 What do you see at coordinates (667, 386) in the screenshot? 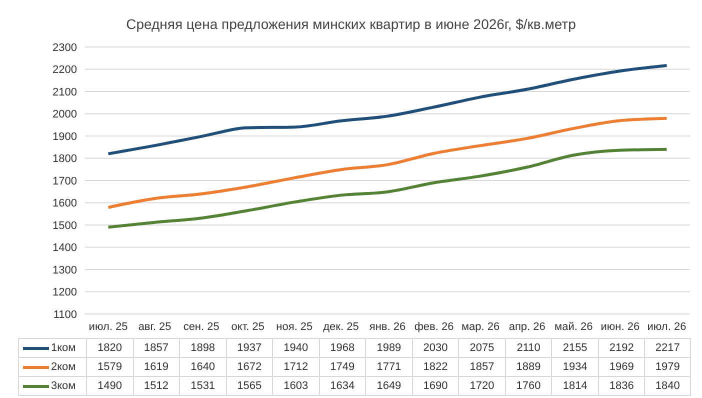
I see `data-label: 1840` at bounding box center [667, 386].